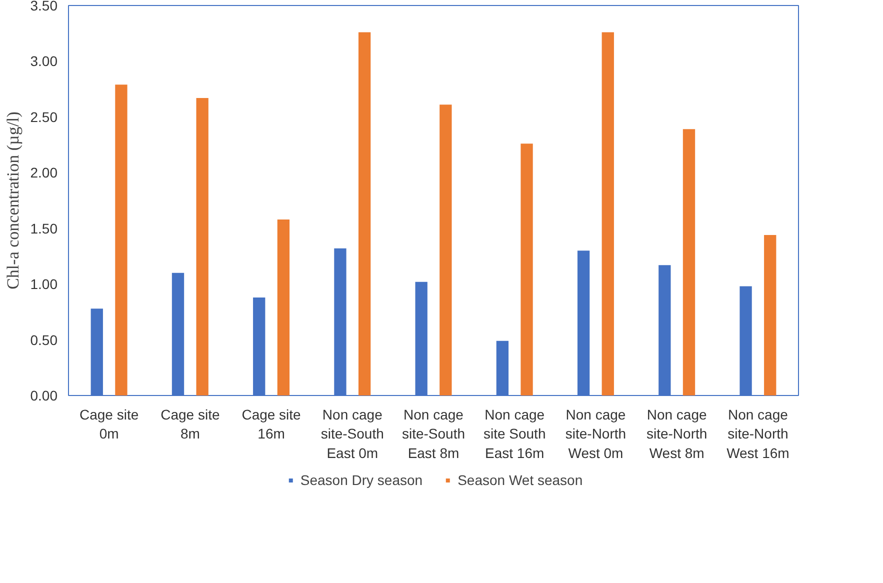  I want to click on x-tick-label: Non cage site South East 16m, so click(514, 433).